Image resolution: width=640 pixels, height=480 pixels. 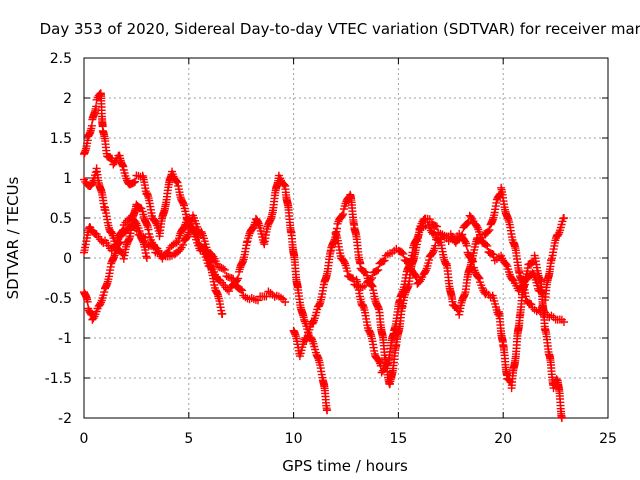 What do you see at coordinates (67, 259) in the screenshot?
I see `y-tick-label: 0` at bounding box center [67, 259].